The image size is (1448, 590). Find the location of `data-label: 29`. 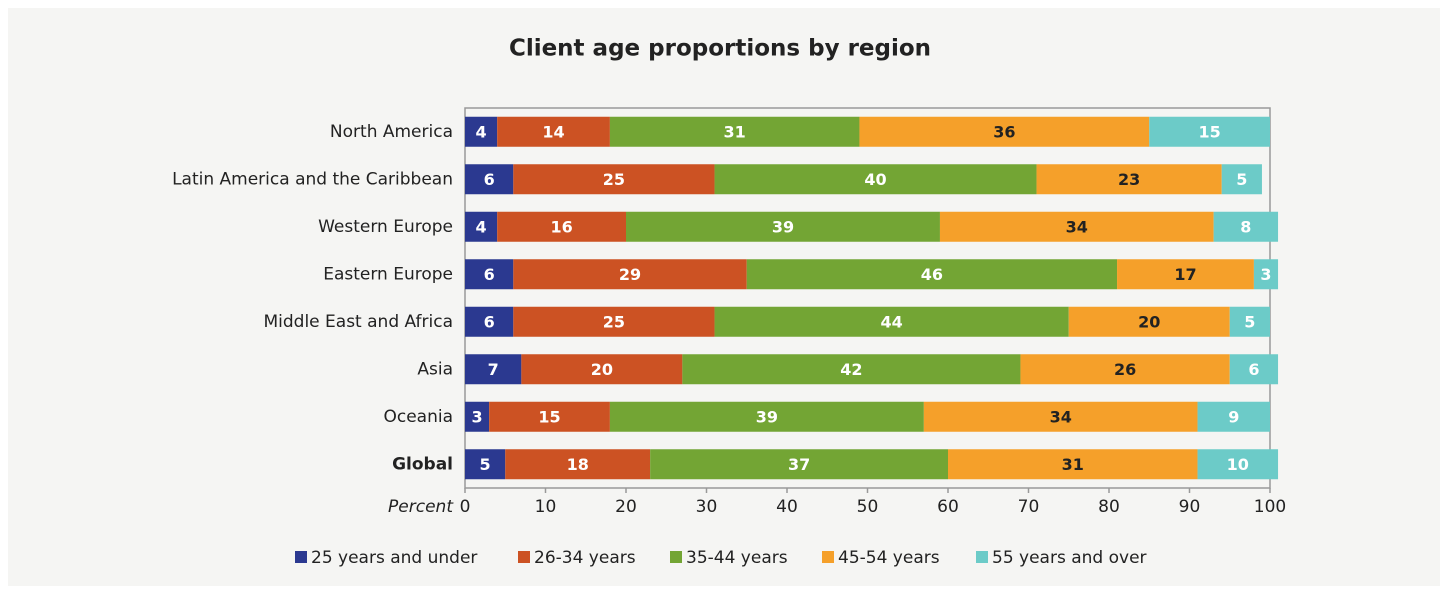

data-label: 29 is located at coordinates (630, 274).